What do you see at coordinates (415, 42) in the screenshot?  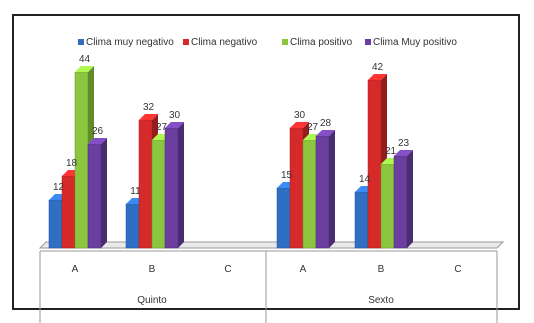 I see `legend-label: Clima Muy positivo` at bounding box center [415, 42].